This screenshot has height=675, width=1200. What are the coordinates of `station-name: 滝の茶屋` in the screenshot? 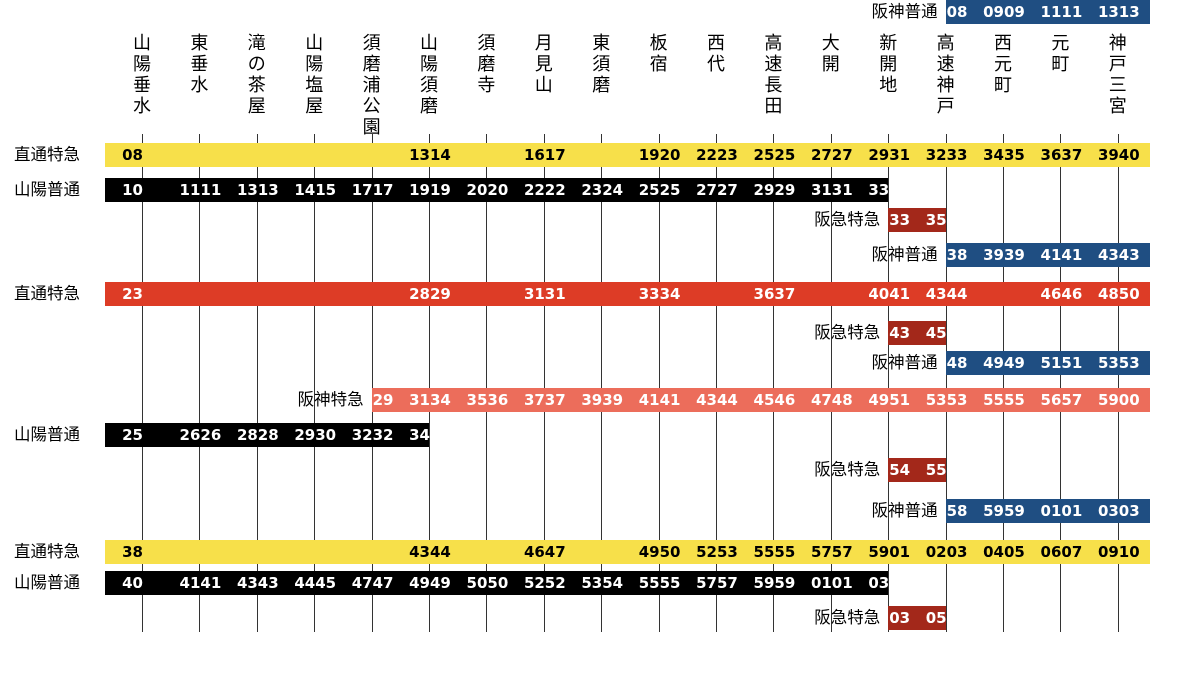 It's located at (256, 75).